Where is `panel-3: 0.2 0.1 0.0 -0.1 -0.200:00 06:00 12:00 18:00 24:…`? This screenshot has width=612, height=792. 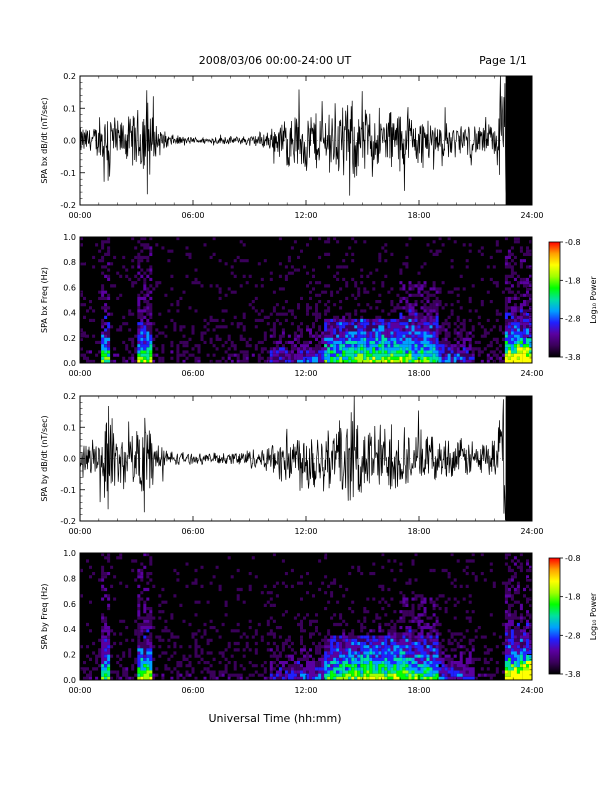 panel-3: 0.2 0.1 0.0 -0.1 -0.200:00 06:00 12:00 18:00 24:… is located at coordinates (292, 464).